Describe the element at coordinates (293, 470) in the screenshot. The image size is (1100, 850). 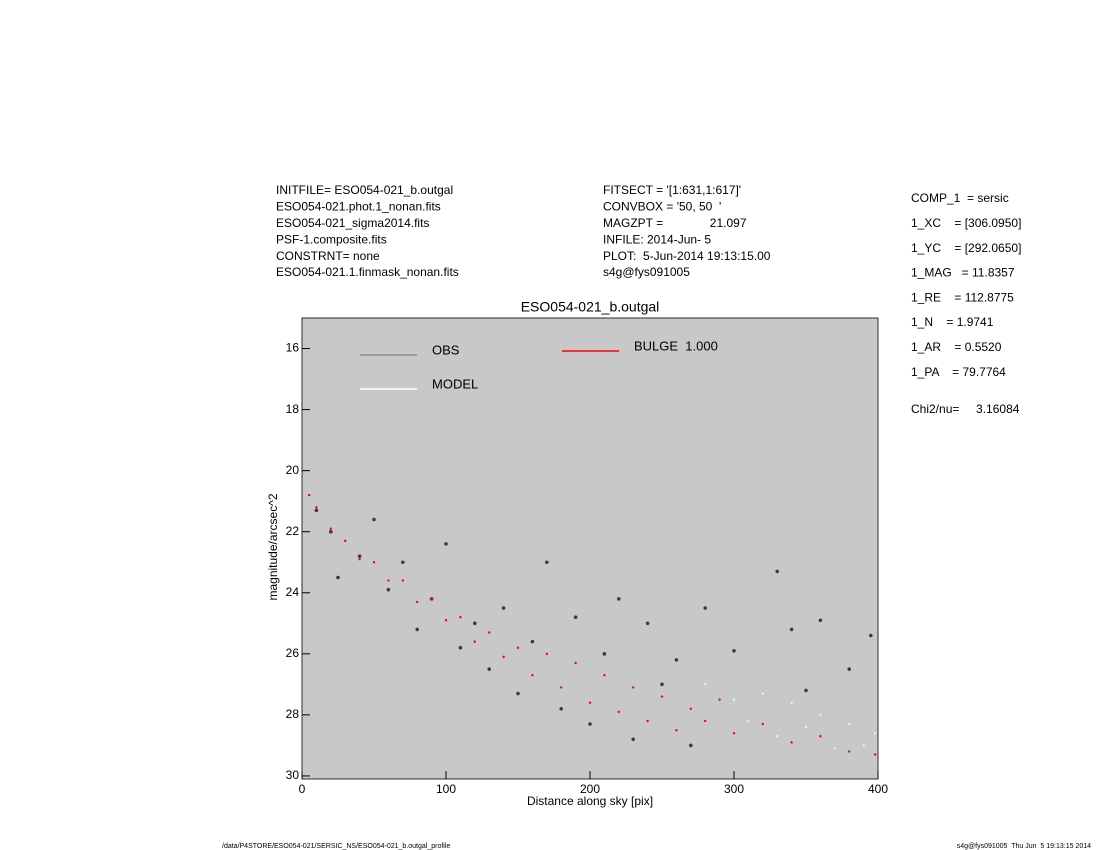
I see `y-tick-label: 20` at that location.